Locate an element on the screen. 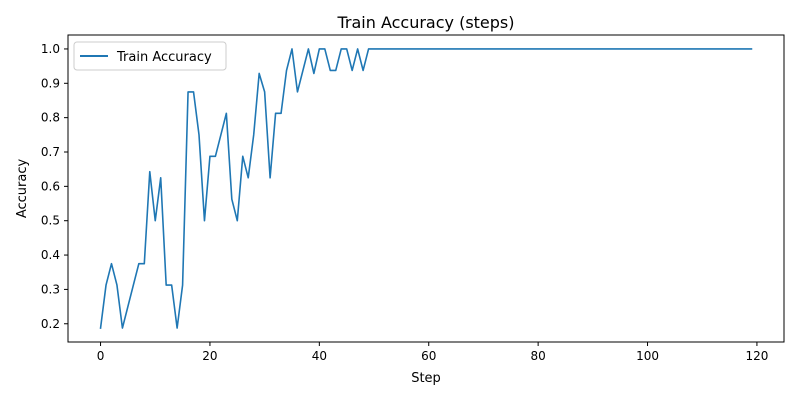 This screenshot has width=800, height=400. y-tick-label: 0.2 is located at coordinates (50, 324).